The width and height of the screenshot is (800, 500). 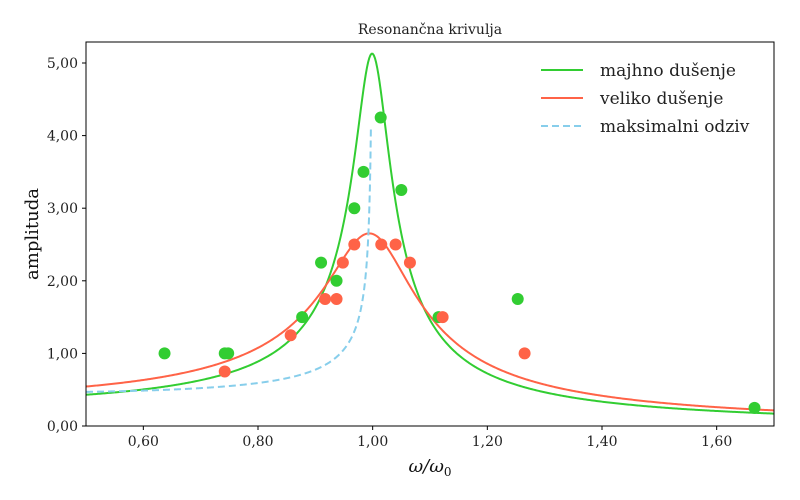 I want to click on x-tick-label: 0,80, so click(x=257, y=442).